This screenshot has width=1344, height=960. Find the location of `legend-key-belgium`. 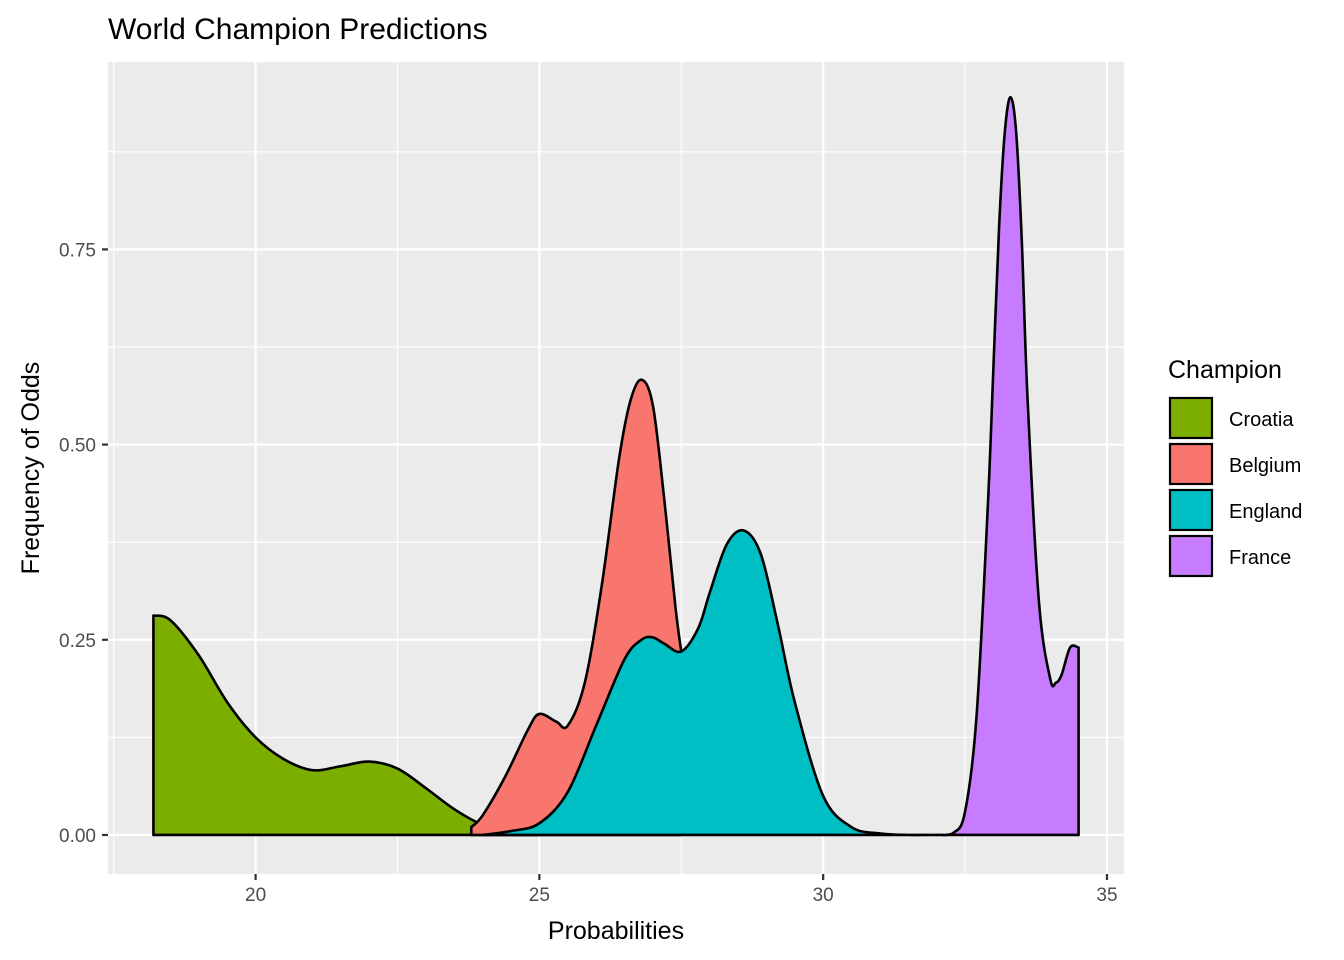

legend-key-belgium is located at coordinates (1191, 464).